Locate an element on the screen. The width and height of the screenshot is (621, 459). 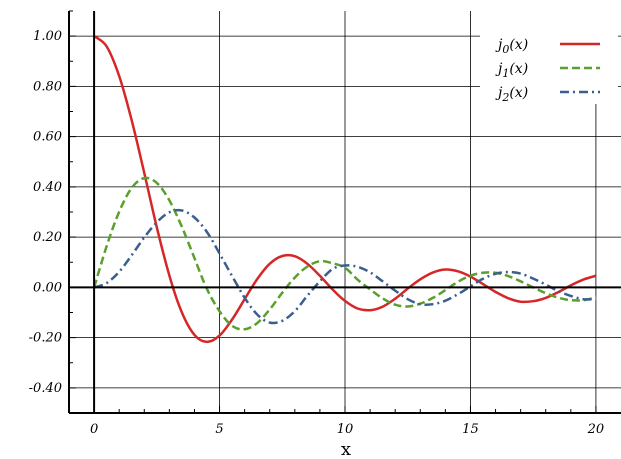
y-tick-label: 1.00 is located at coordinates (47, 36).